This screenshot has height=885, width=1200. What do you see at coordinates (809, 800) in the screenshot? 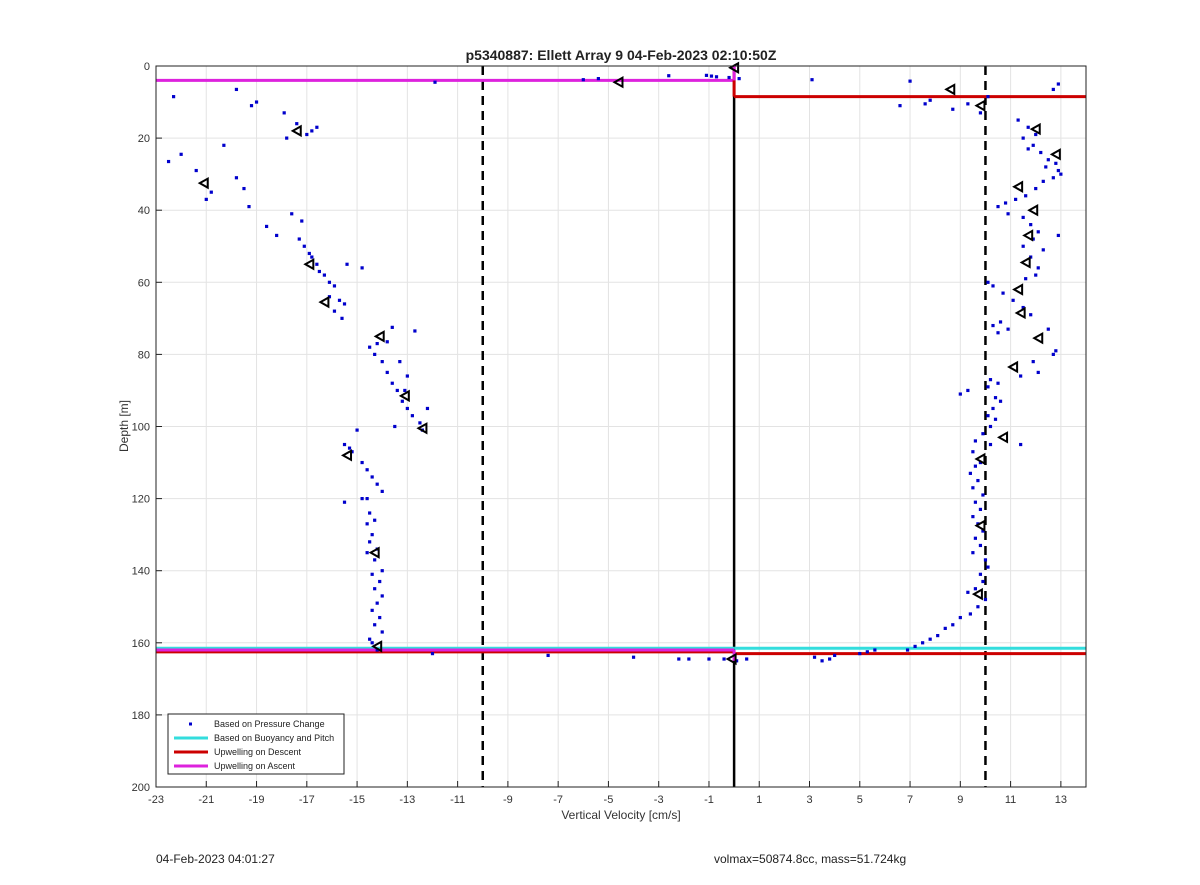
I see `x-tick-label: 3` at bounding box center [809, 800].